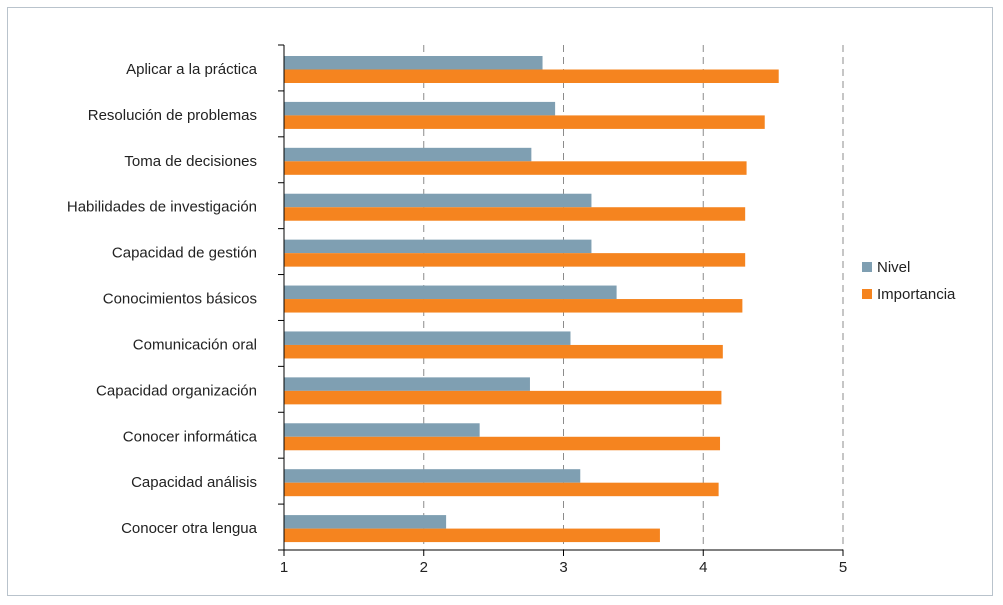 The width and height of the screenshot is (1003, 605). What do you see at coordinates (194, 482) in the screenshot?
I see `category-label: Capacidad análisis` at bounding box center [194, 482].